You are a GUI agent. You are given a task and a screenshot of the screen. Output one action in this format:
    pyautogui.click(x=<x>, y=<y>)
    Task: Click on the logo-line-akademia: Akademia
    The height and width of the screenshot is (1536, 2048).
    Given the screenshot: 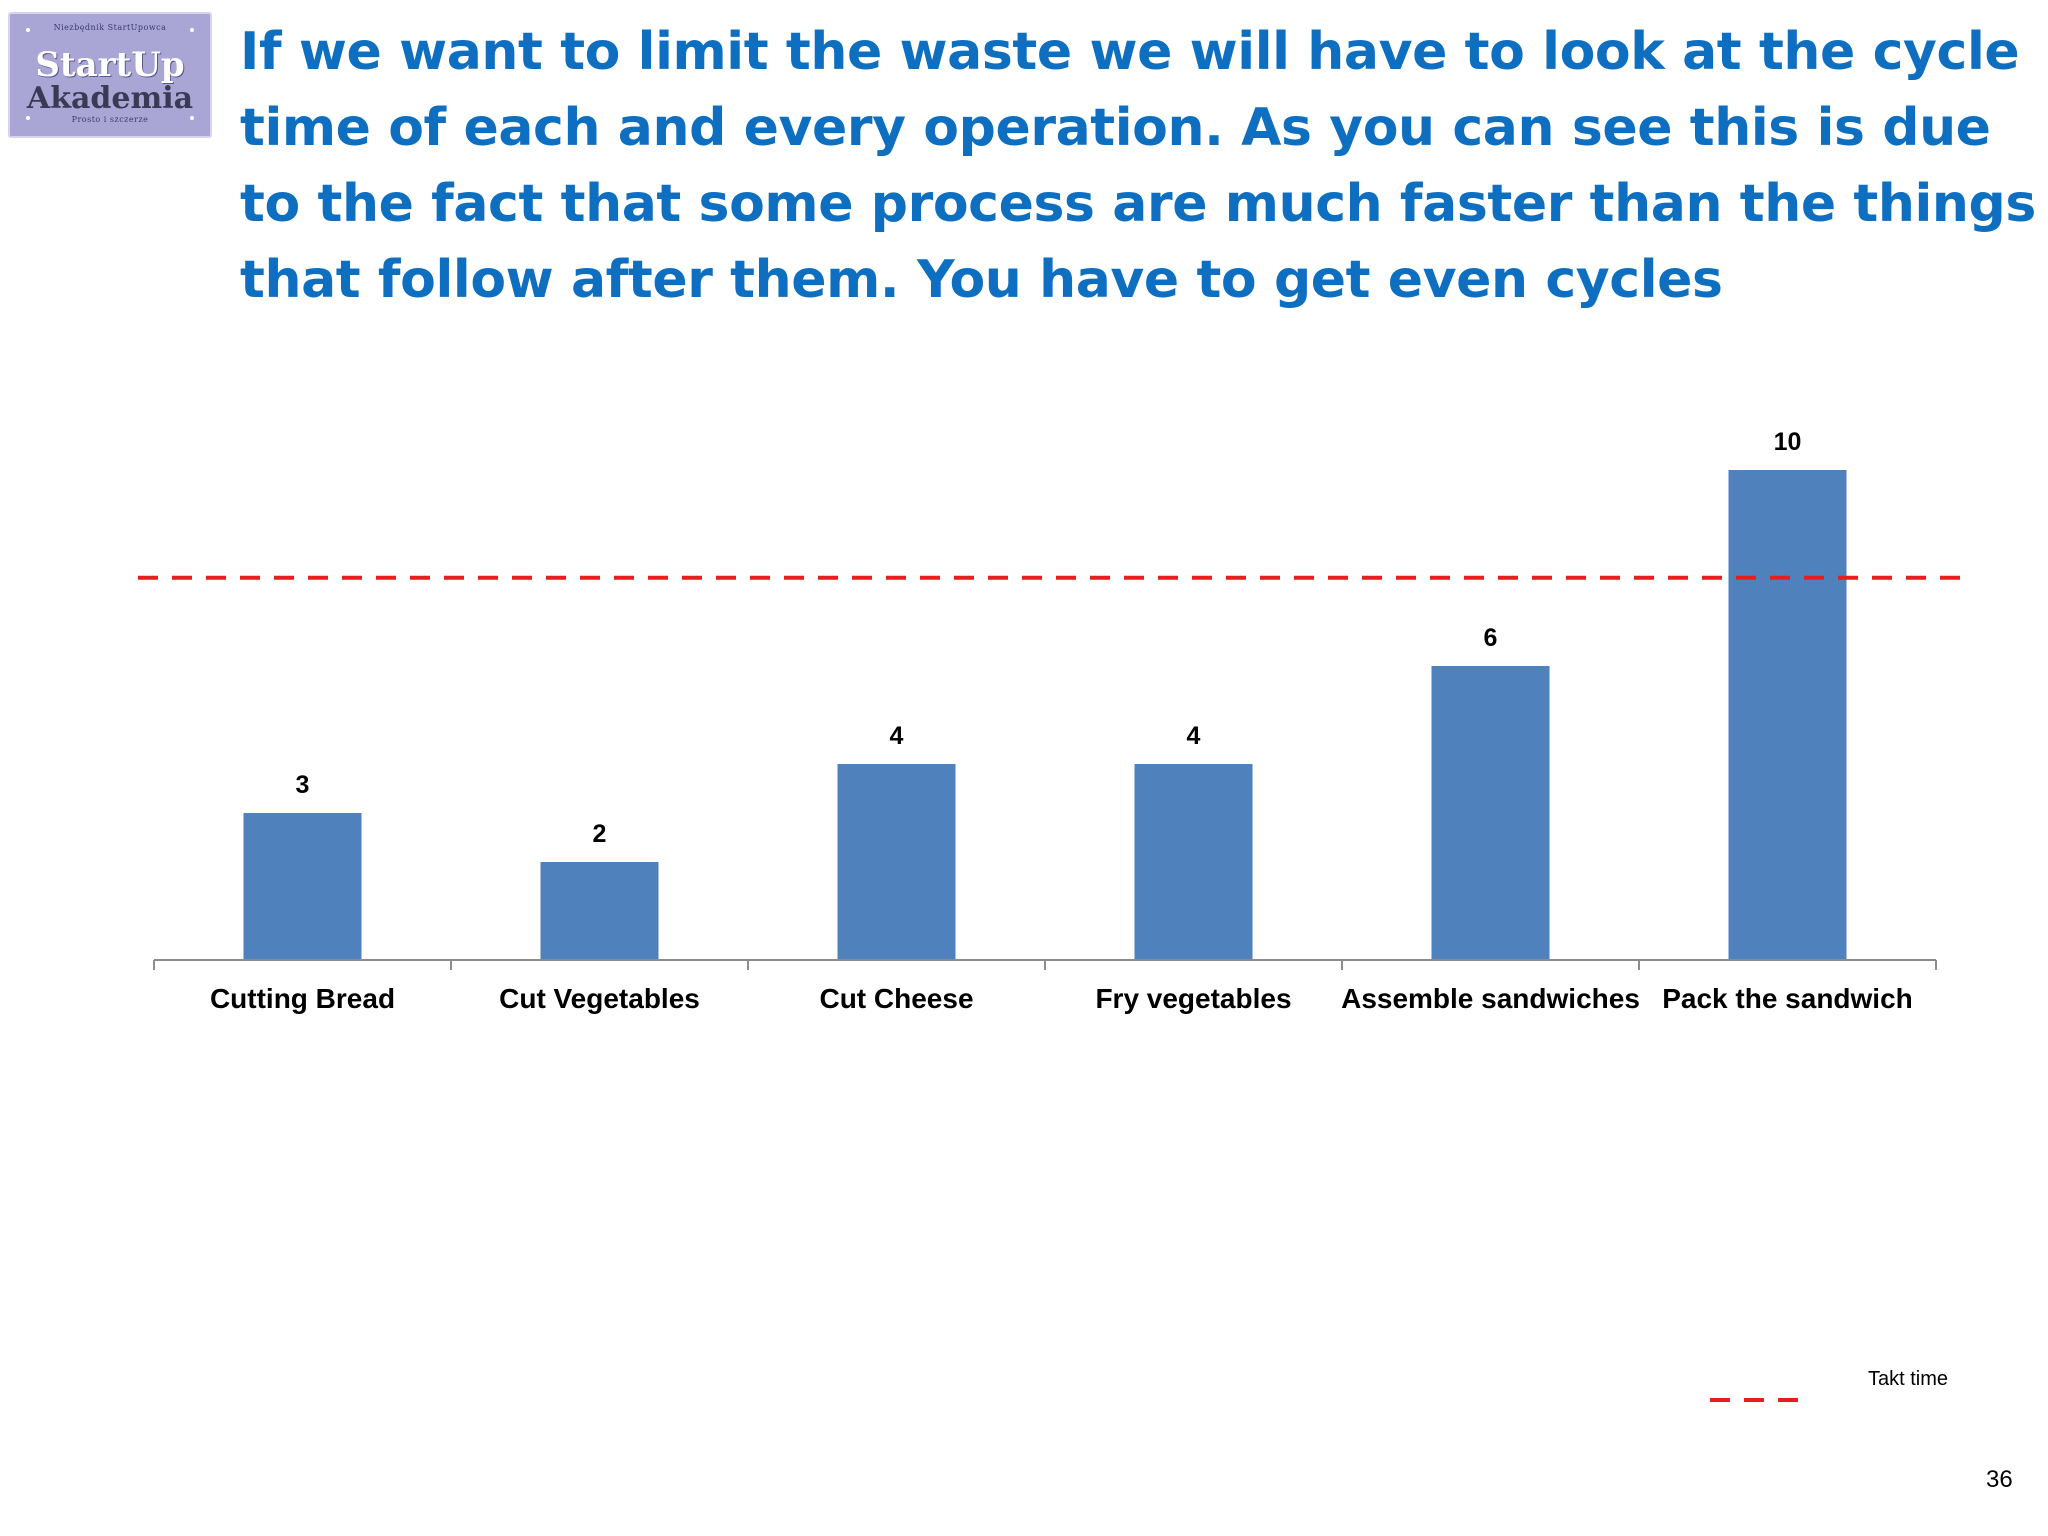 What is the action you would take?
    pyautogui.click(x=110, y=98)
    